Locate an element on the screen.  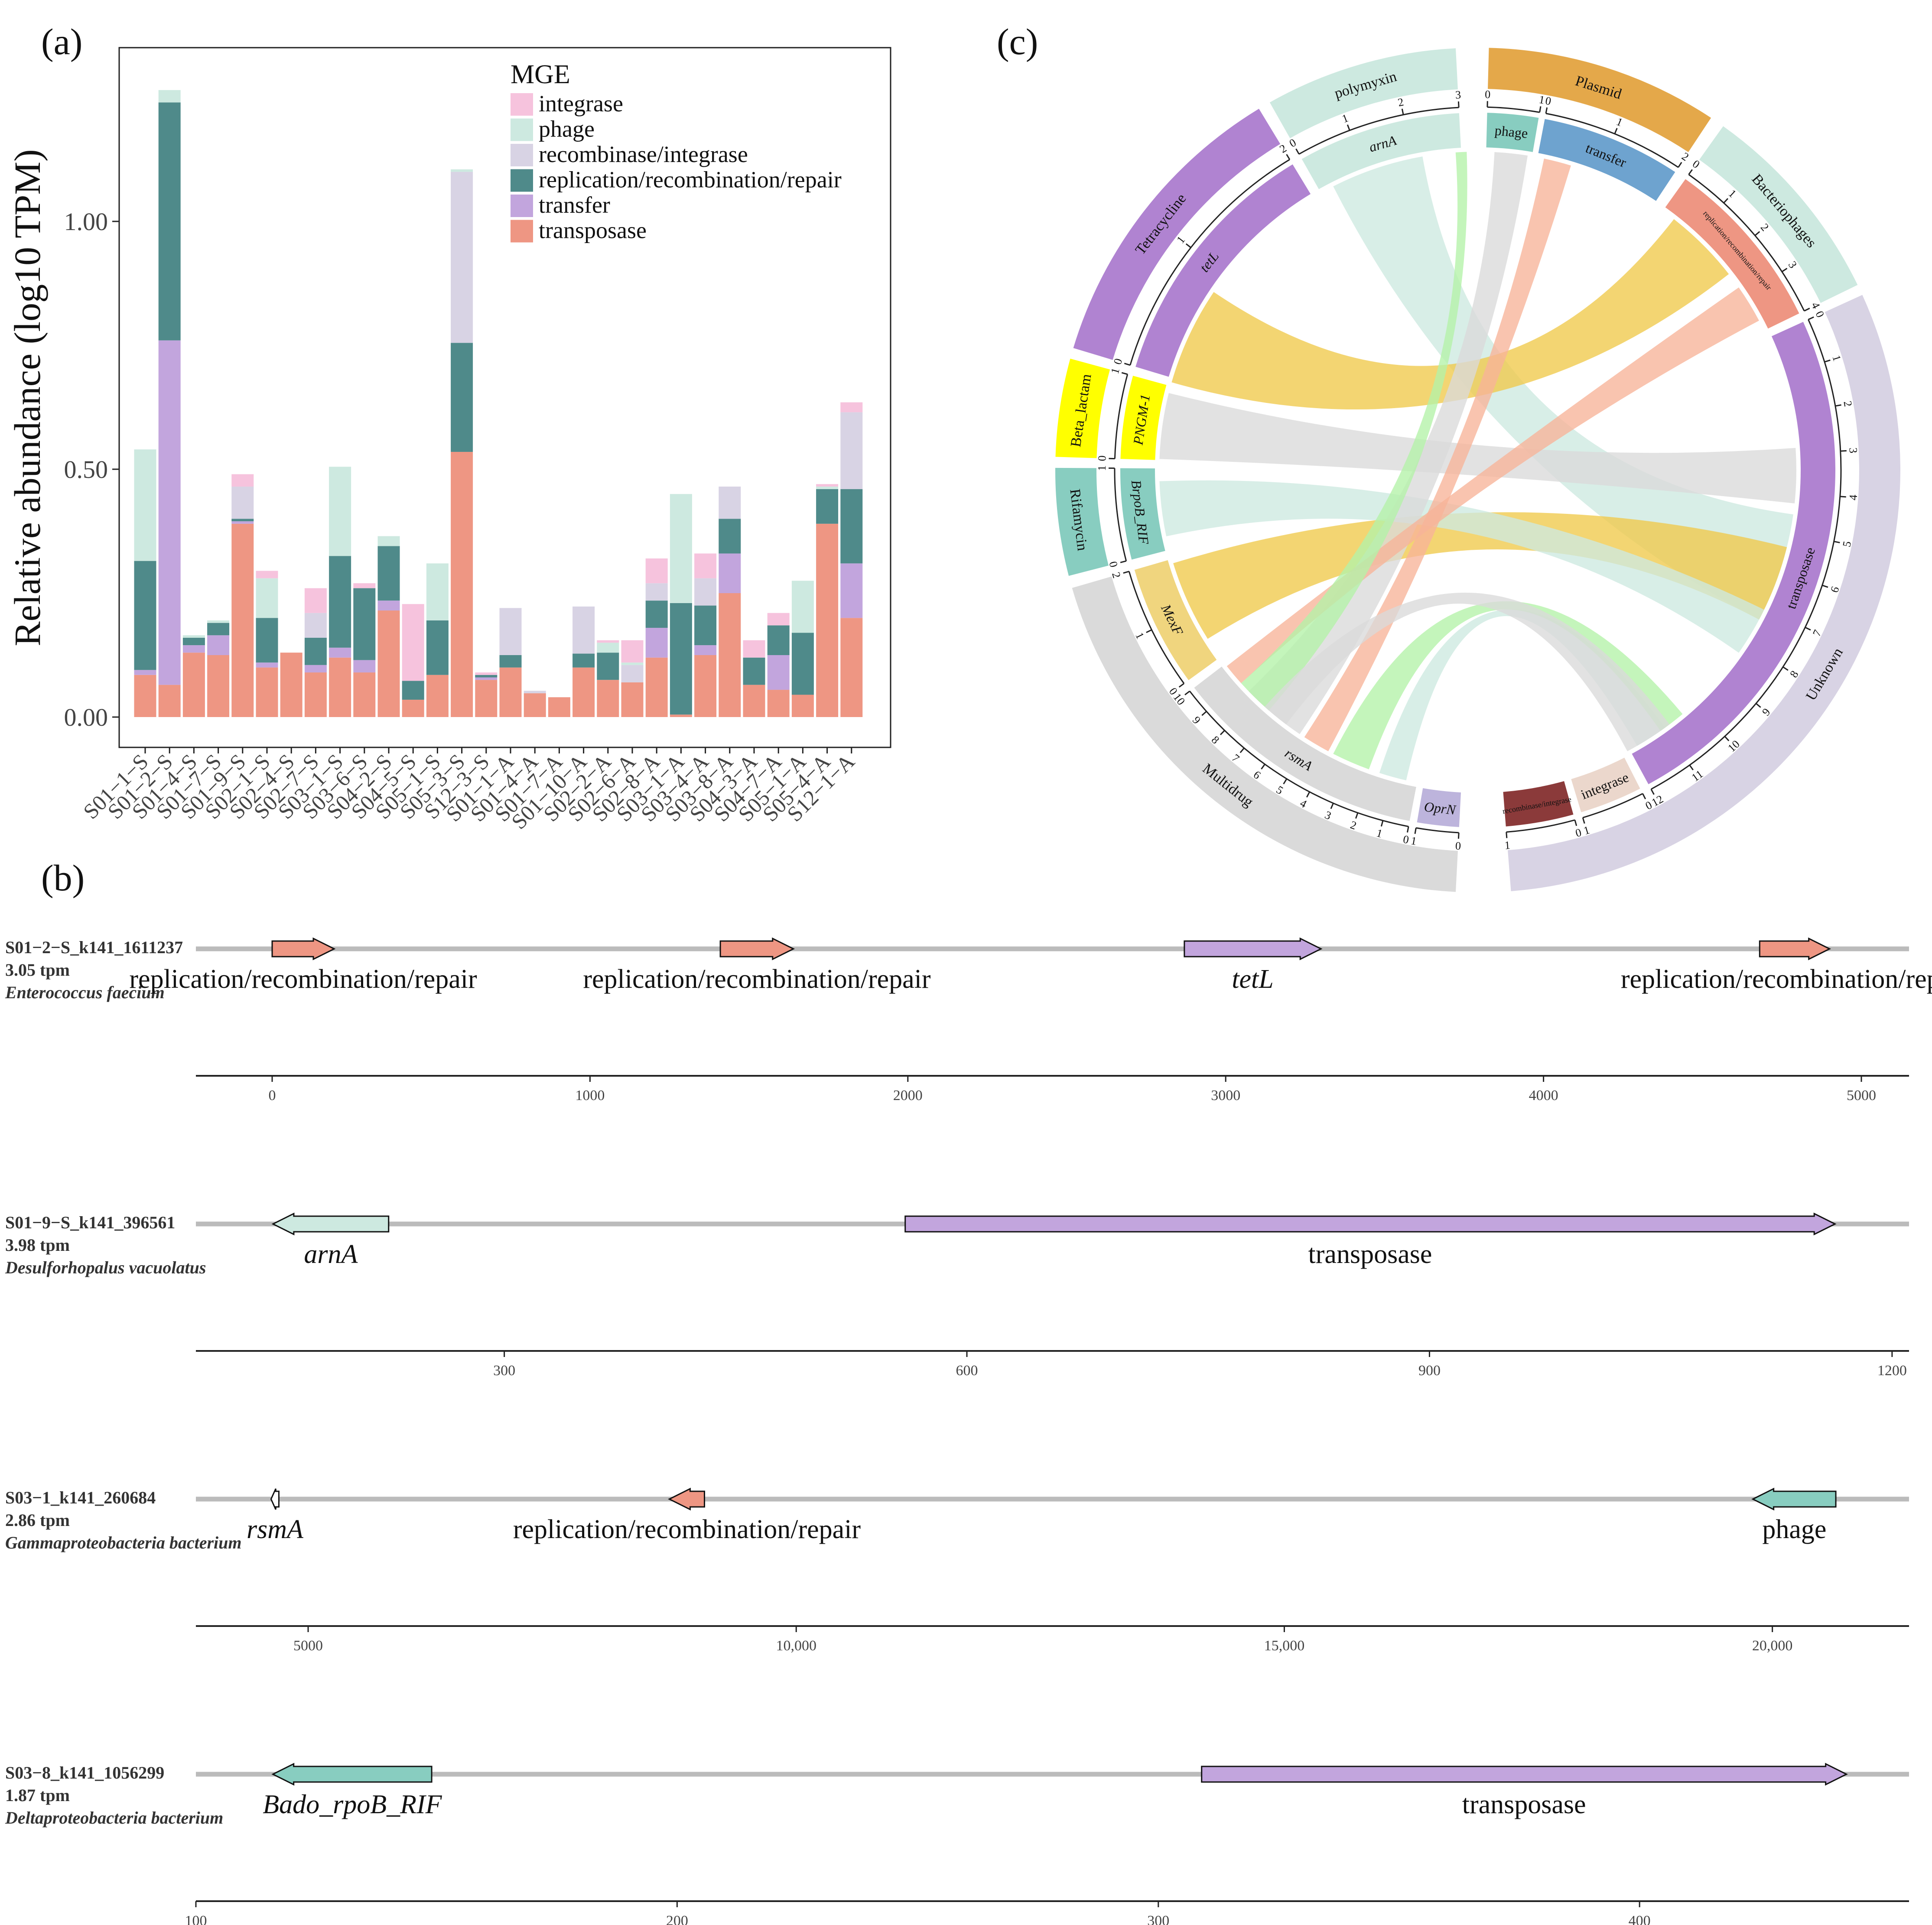
legend-swatch-integrase is located at coordinates (522, 104).